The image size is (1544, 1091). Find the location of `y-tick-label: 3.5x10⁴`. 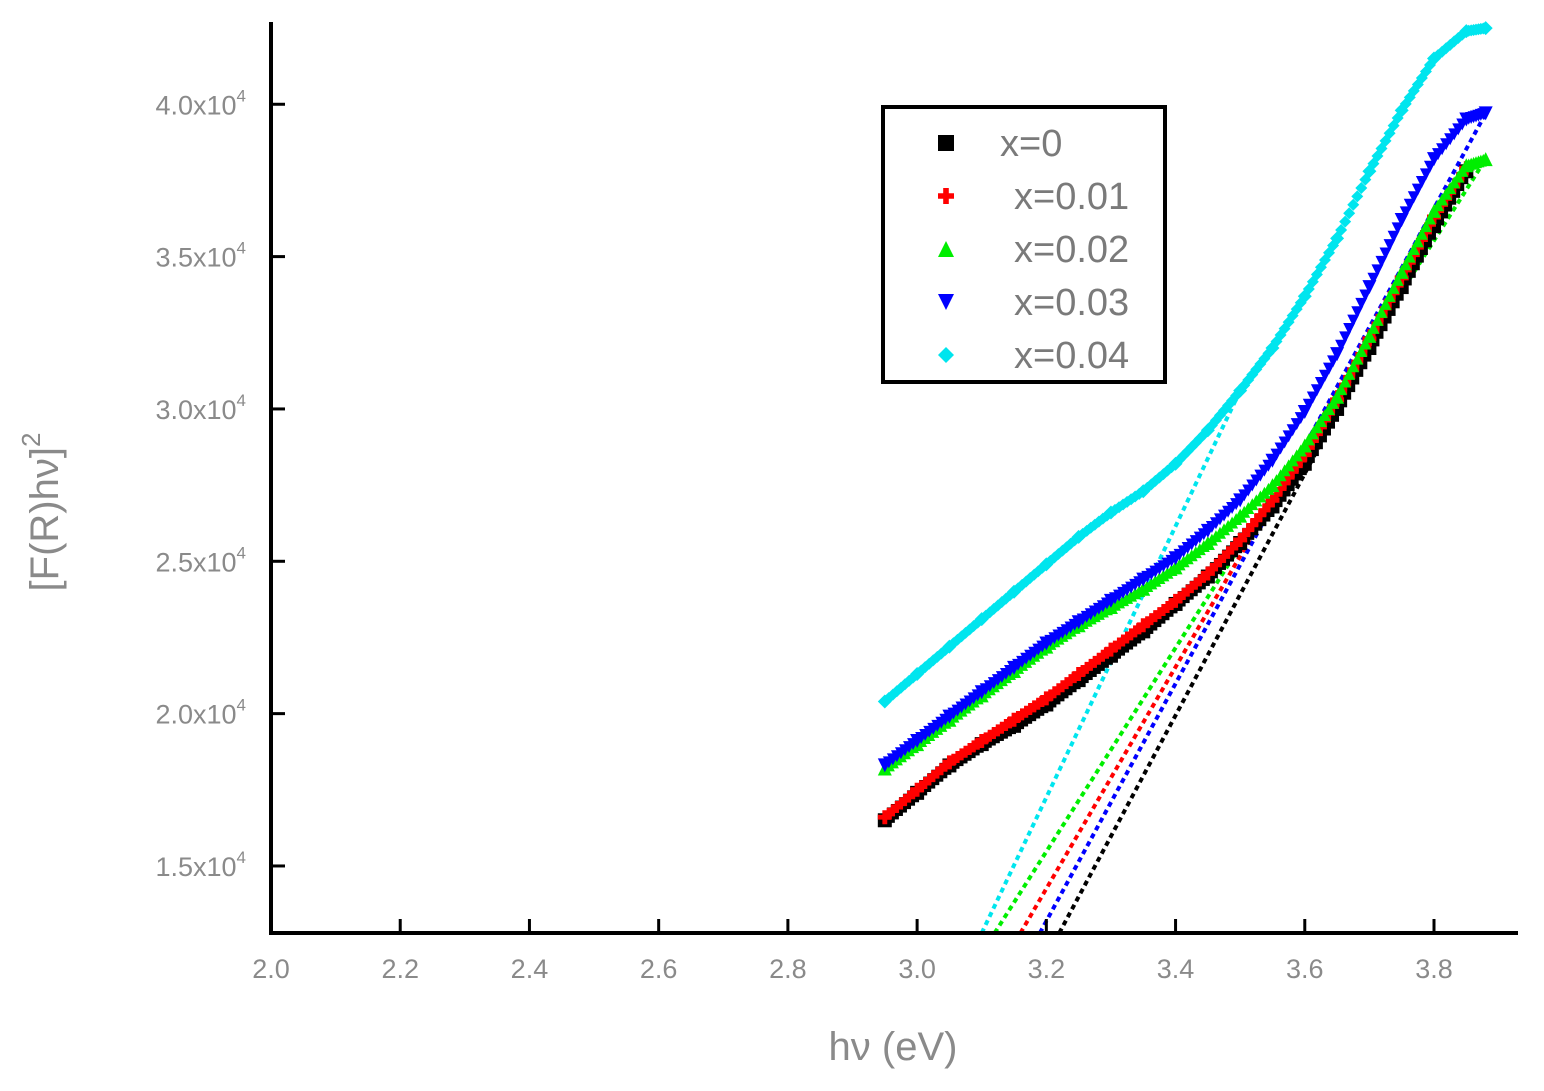

y-tick-label: 3.5x10⁴ is located at coordinates (200, 256).